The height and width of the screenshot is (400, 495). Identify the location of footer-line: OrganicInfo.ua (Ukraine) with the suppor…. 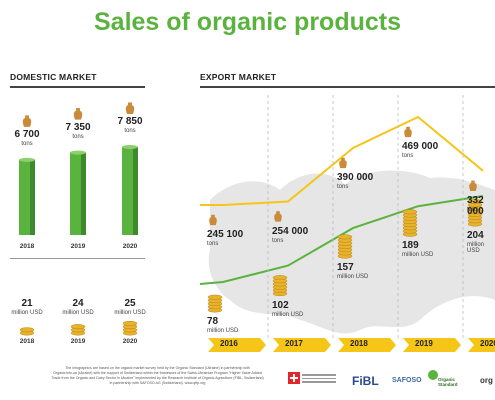
(157, 373).